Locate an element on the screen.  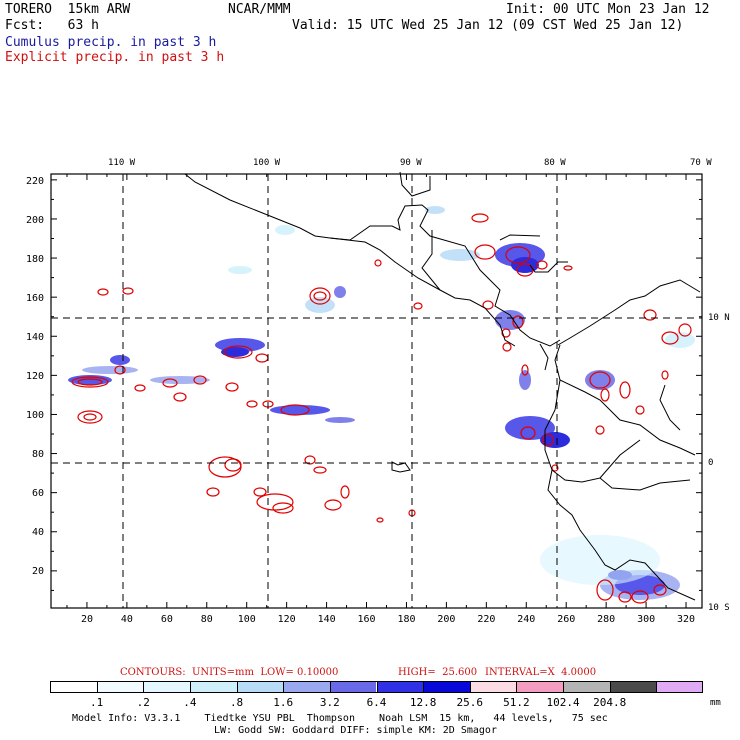
x-tick-label: 80 is located at coordinates (206, 619).